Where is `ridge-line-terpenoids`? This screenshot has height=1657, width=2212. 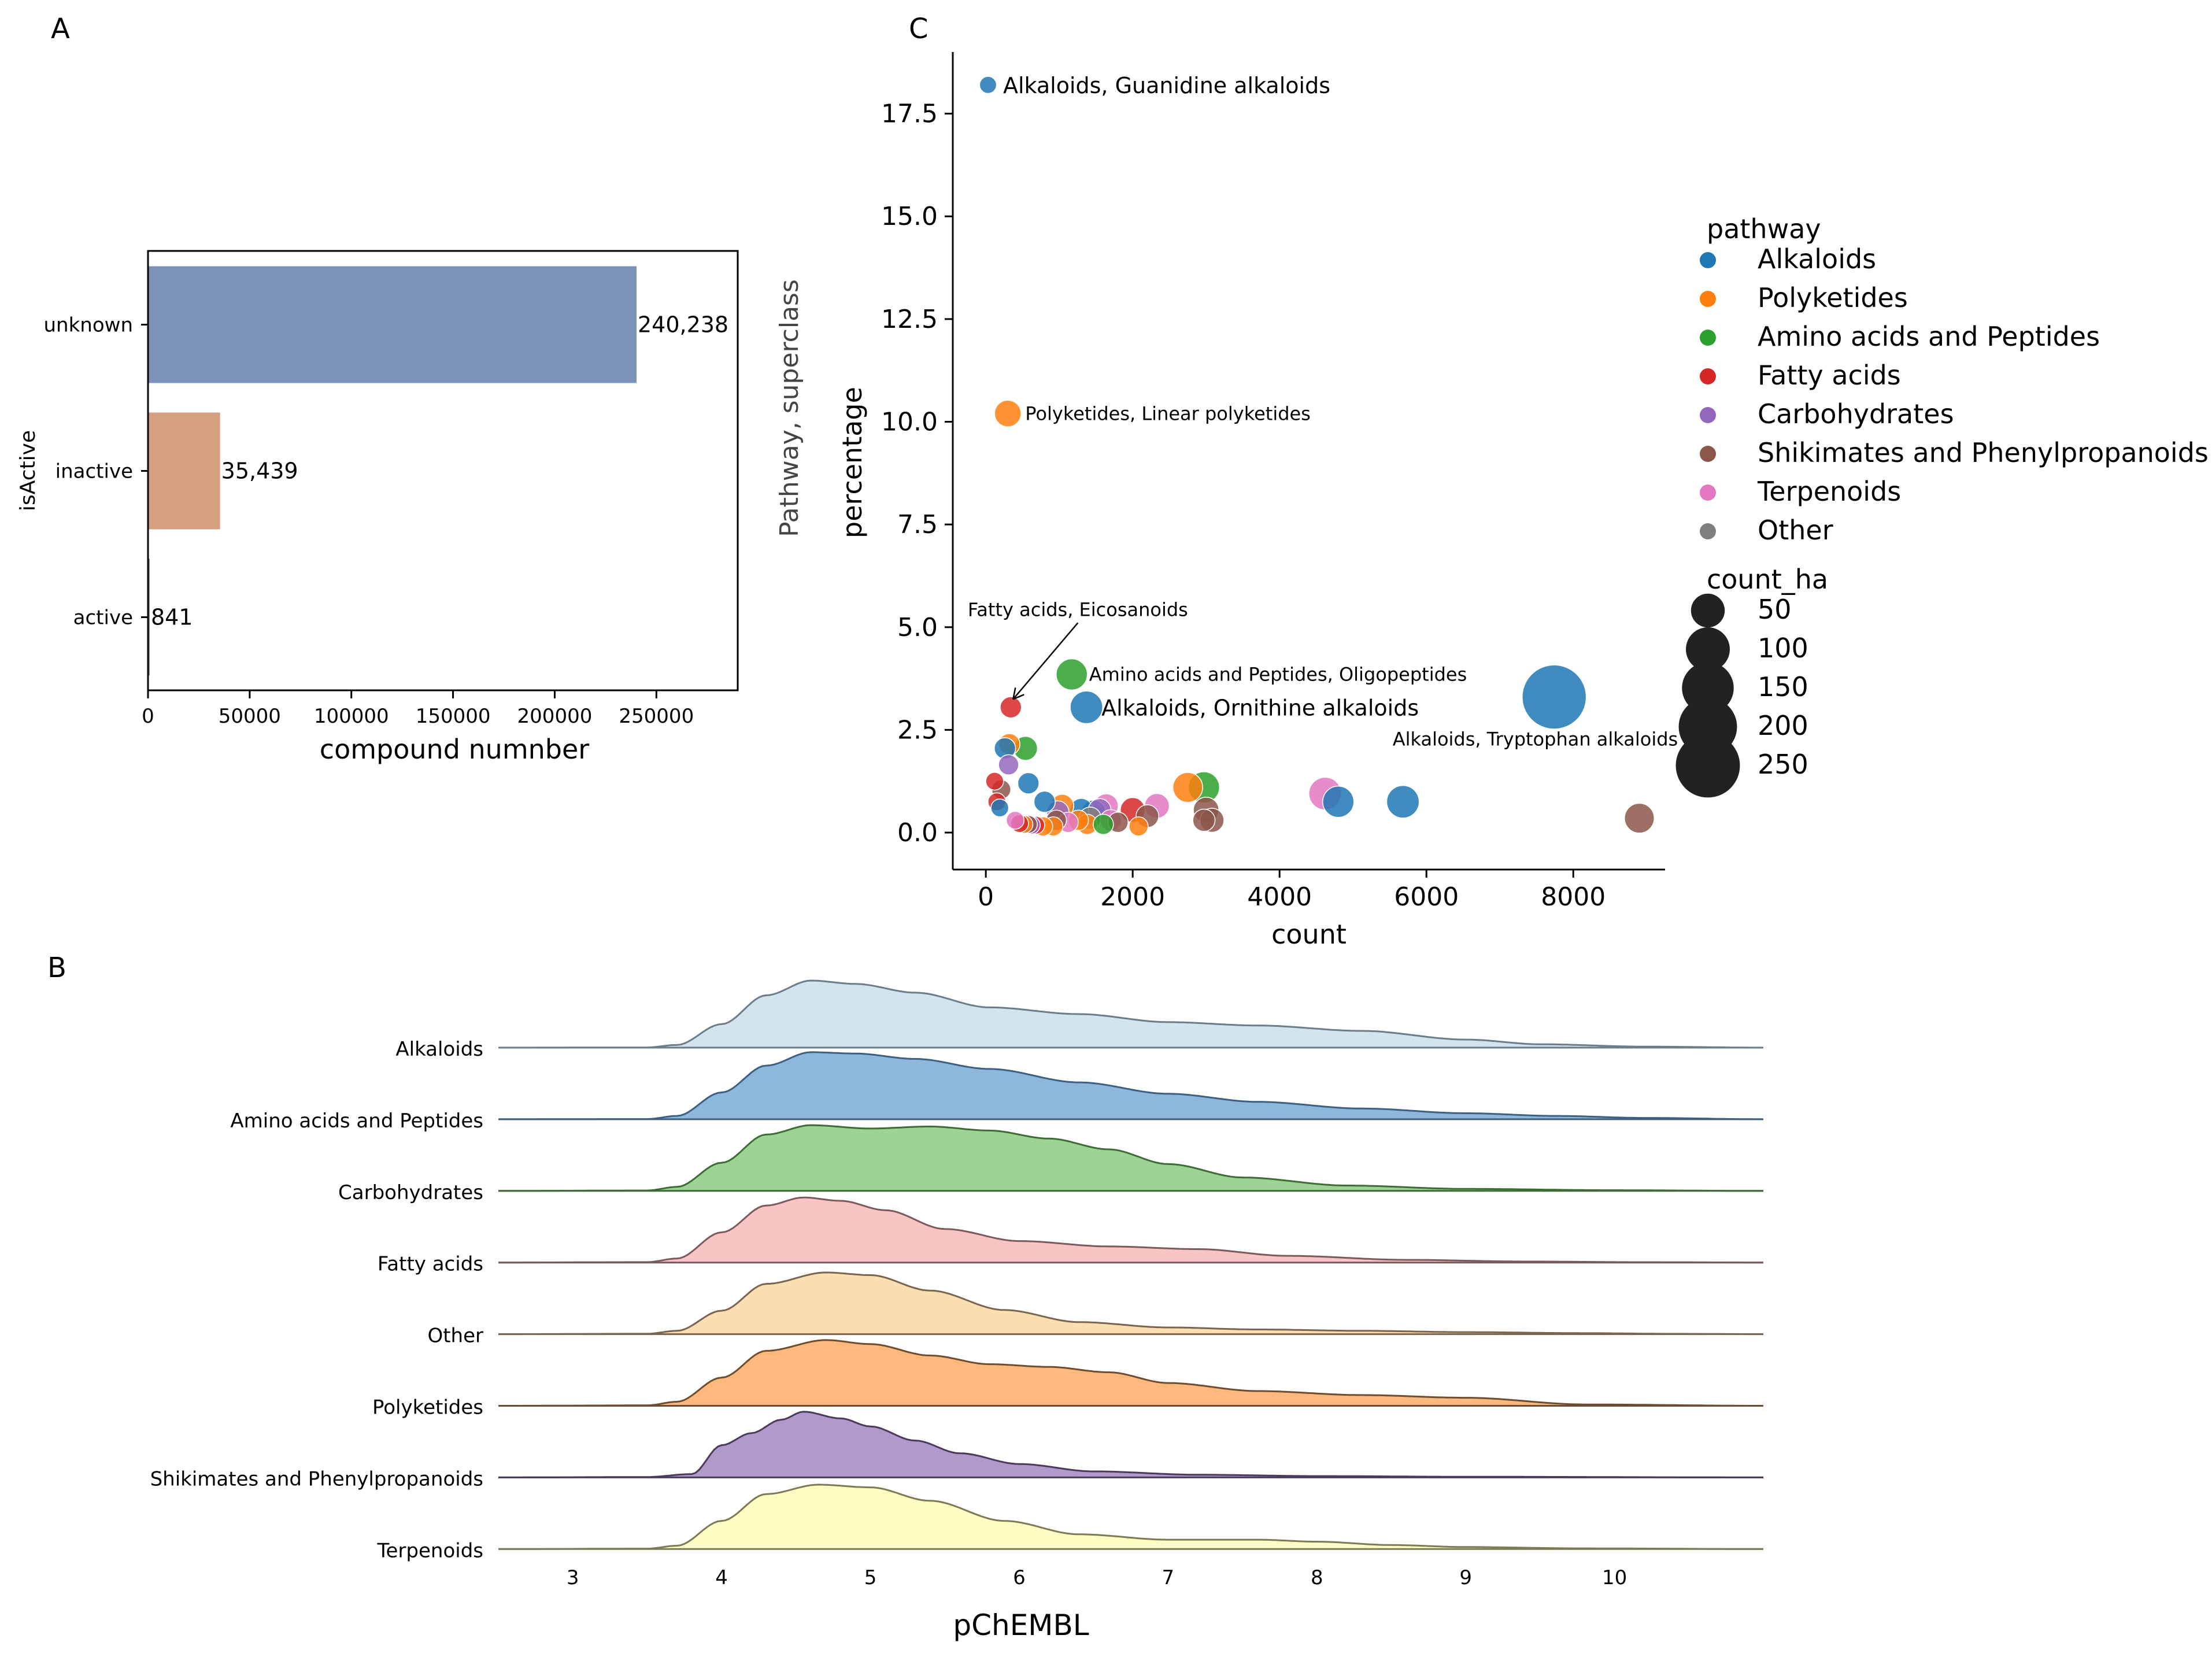 ridge-line-terpenoids is located at coordinates (1130, 1517).